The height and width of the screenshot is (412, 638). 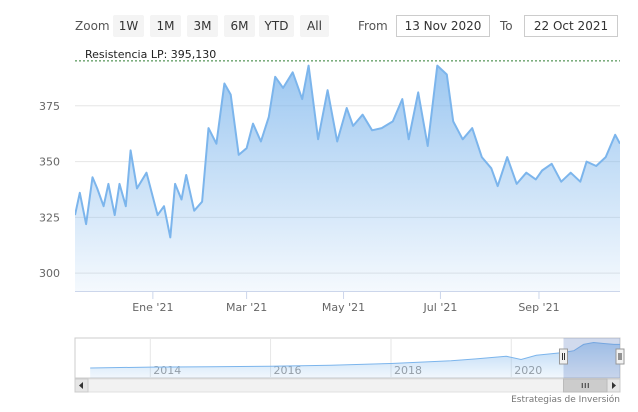 What do you see at coordinates (563, 356) in the screenshot?
I see `navigator-handle-left` at bounding box center [563, 356].